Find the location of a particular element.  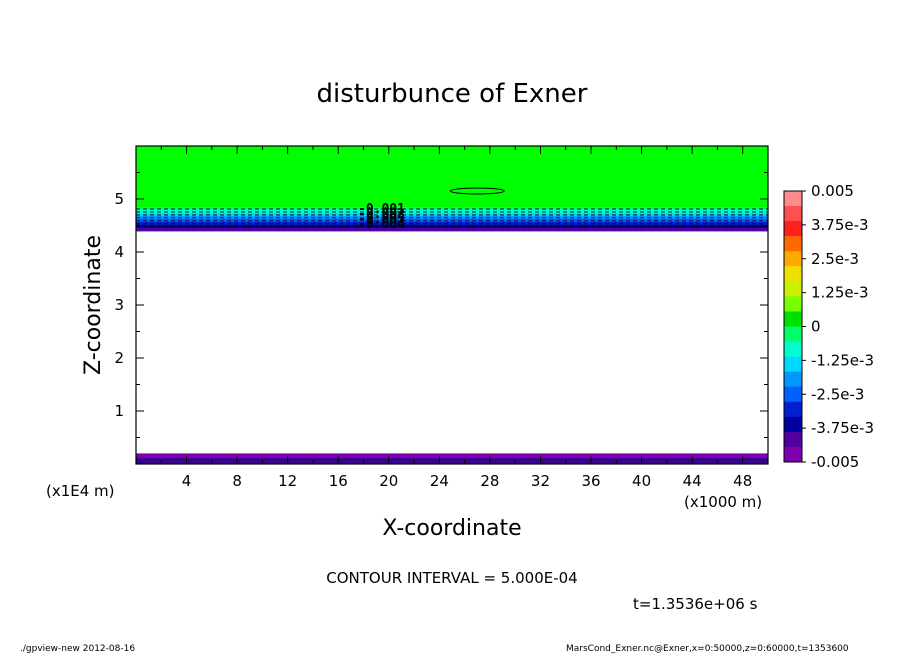

colorbar-label: 0.005 is located at coordinates (832, 191).